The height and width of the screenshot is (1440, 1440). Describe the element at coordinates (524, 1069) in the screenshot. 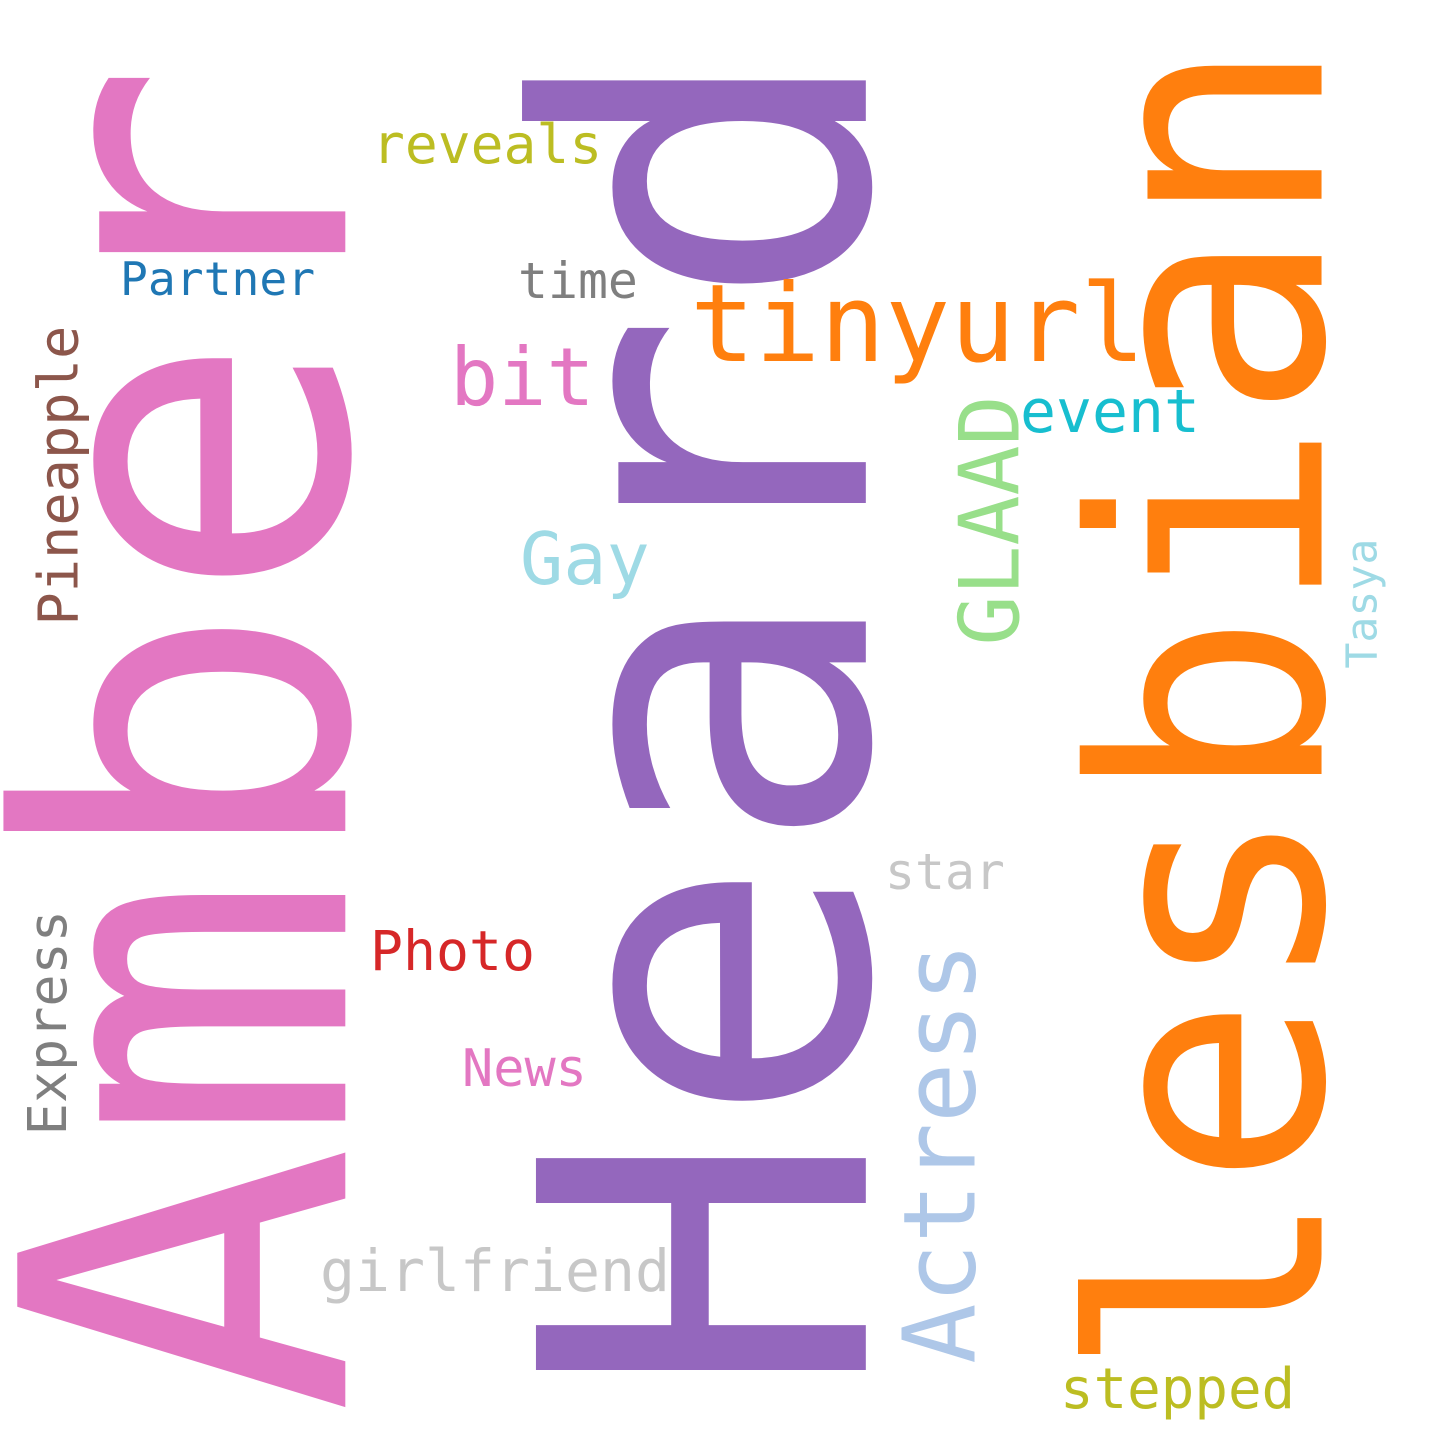

I see `word-news: News` at that location.